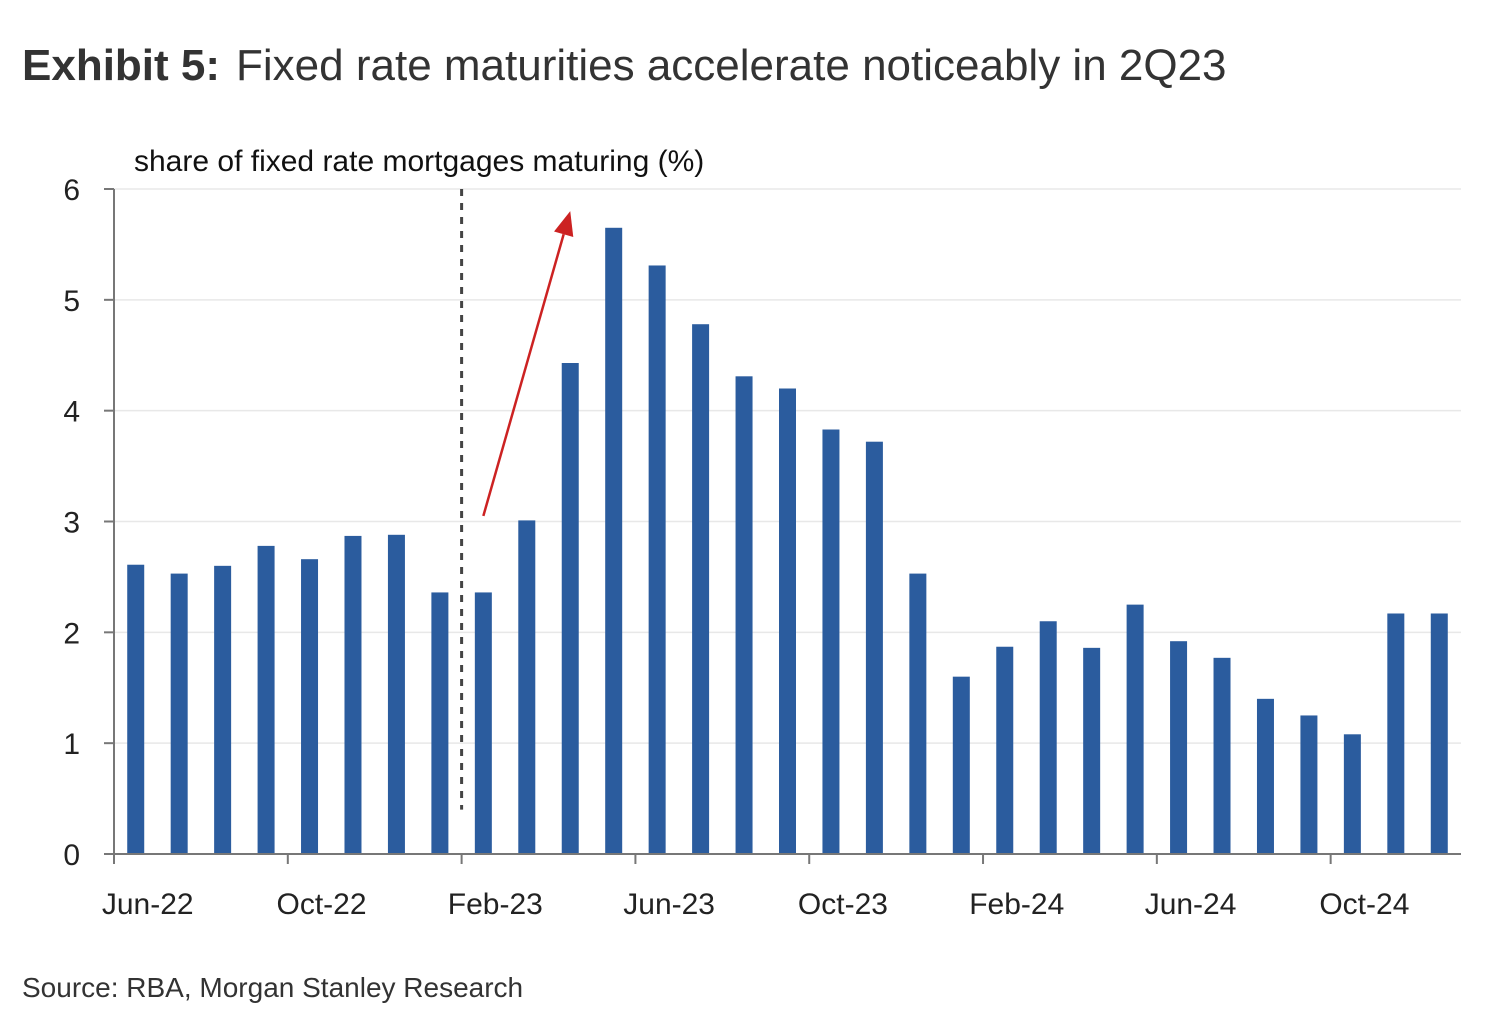 The image size is (1486, 1022). I want to click on x-tick-label: Jun-22, so click(148, 904).